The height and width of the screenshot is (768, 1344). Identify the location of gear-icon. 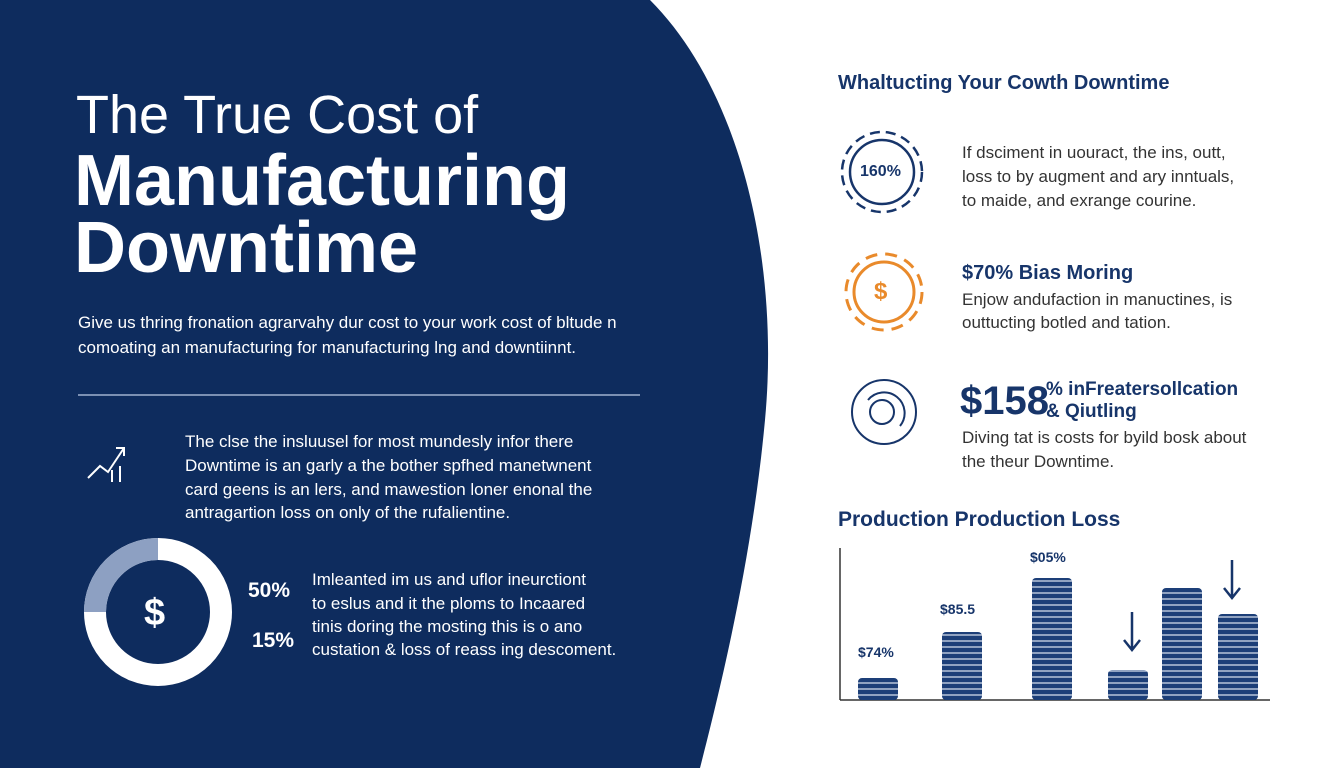
(882, 172).